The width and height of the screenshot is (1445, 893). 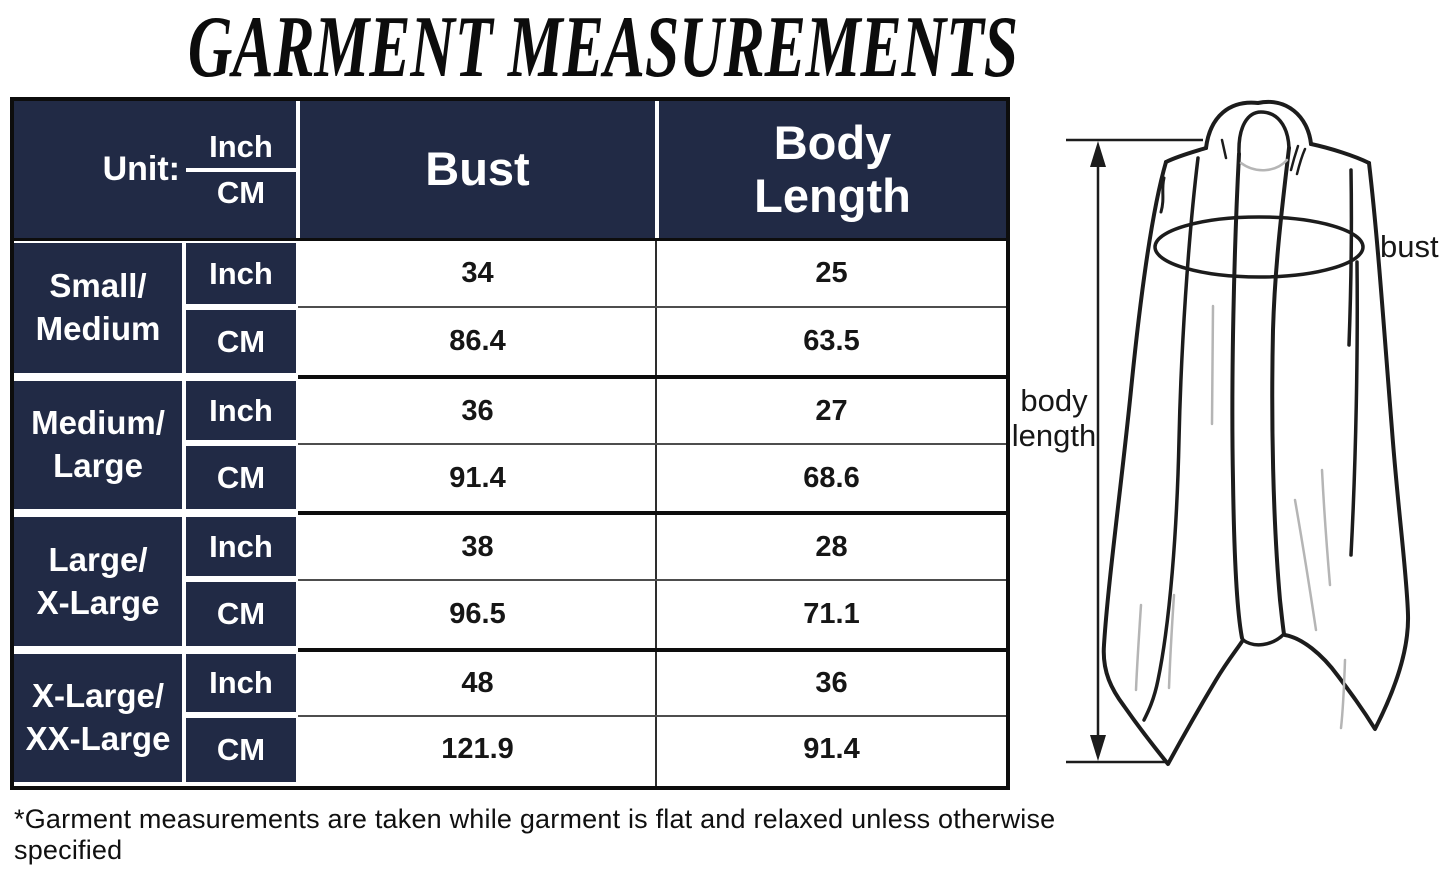 What do you see at coordinates (831, 546) in the screenshot?
I see `value-body-length-inch: 28` at bounding box center [831, 546].